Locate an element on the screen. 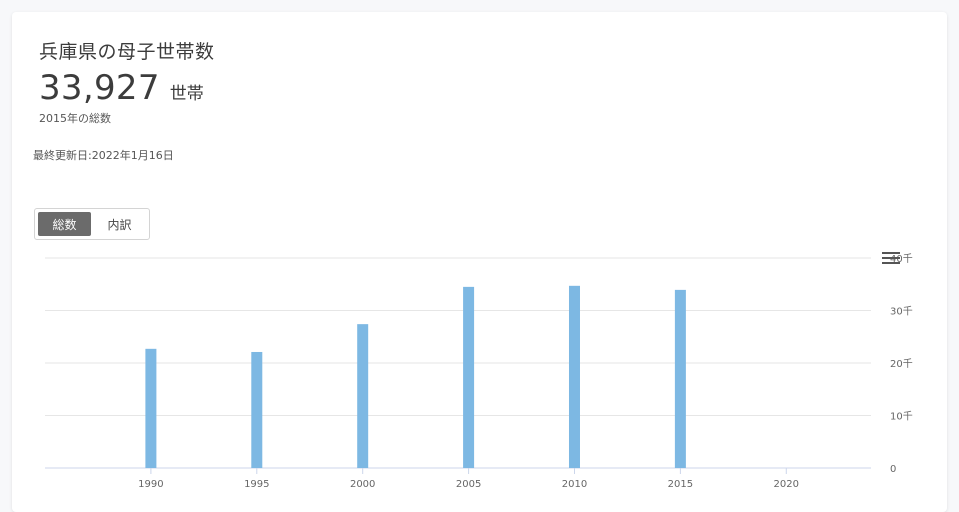 This screenshot has width=959, height=512. bar-2005 is located at coordinates (468, 377).